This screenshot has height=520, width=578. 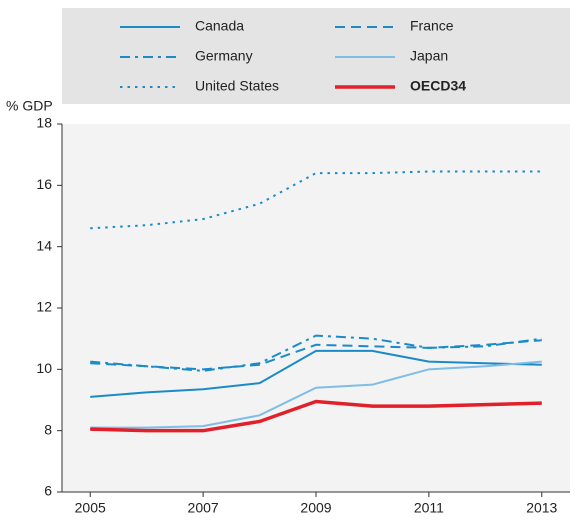 I want to click on y-tick-label: 18, so click(x=44, y=123).